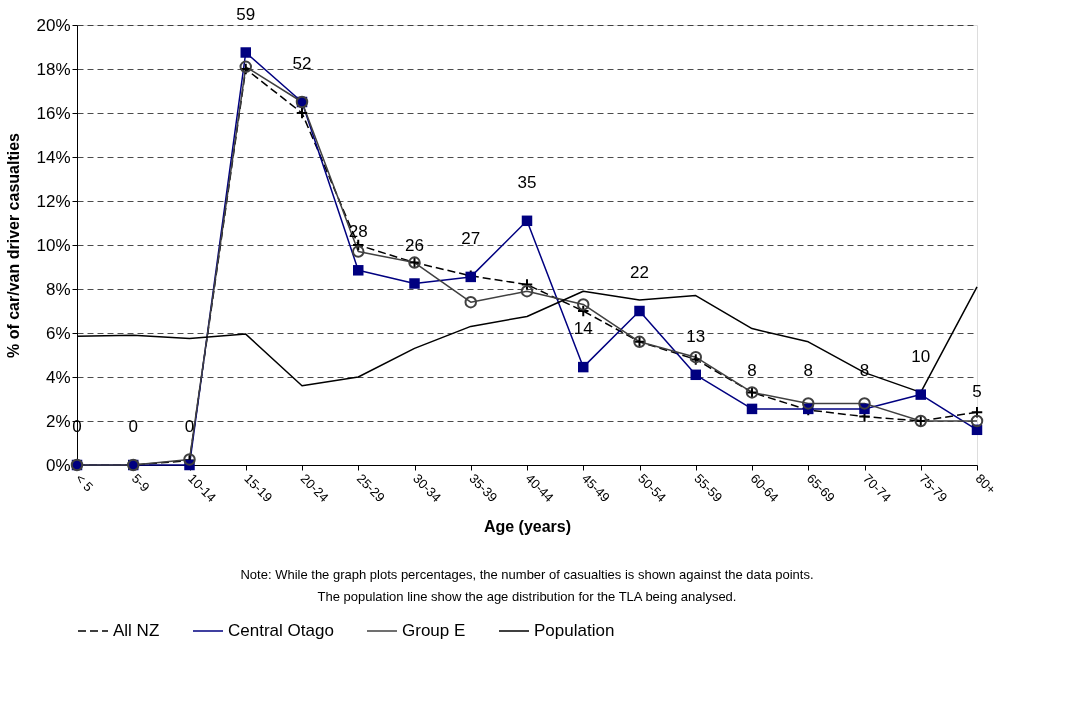  I want to click on y-tick-label: 6%, so click(58, 333).